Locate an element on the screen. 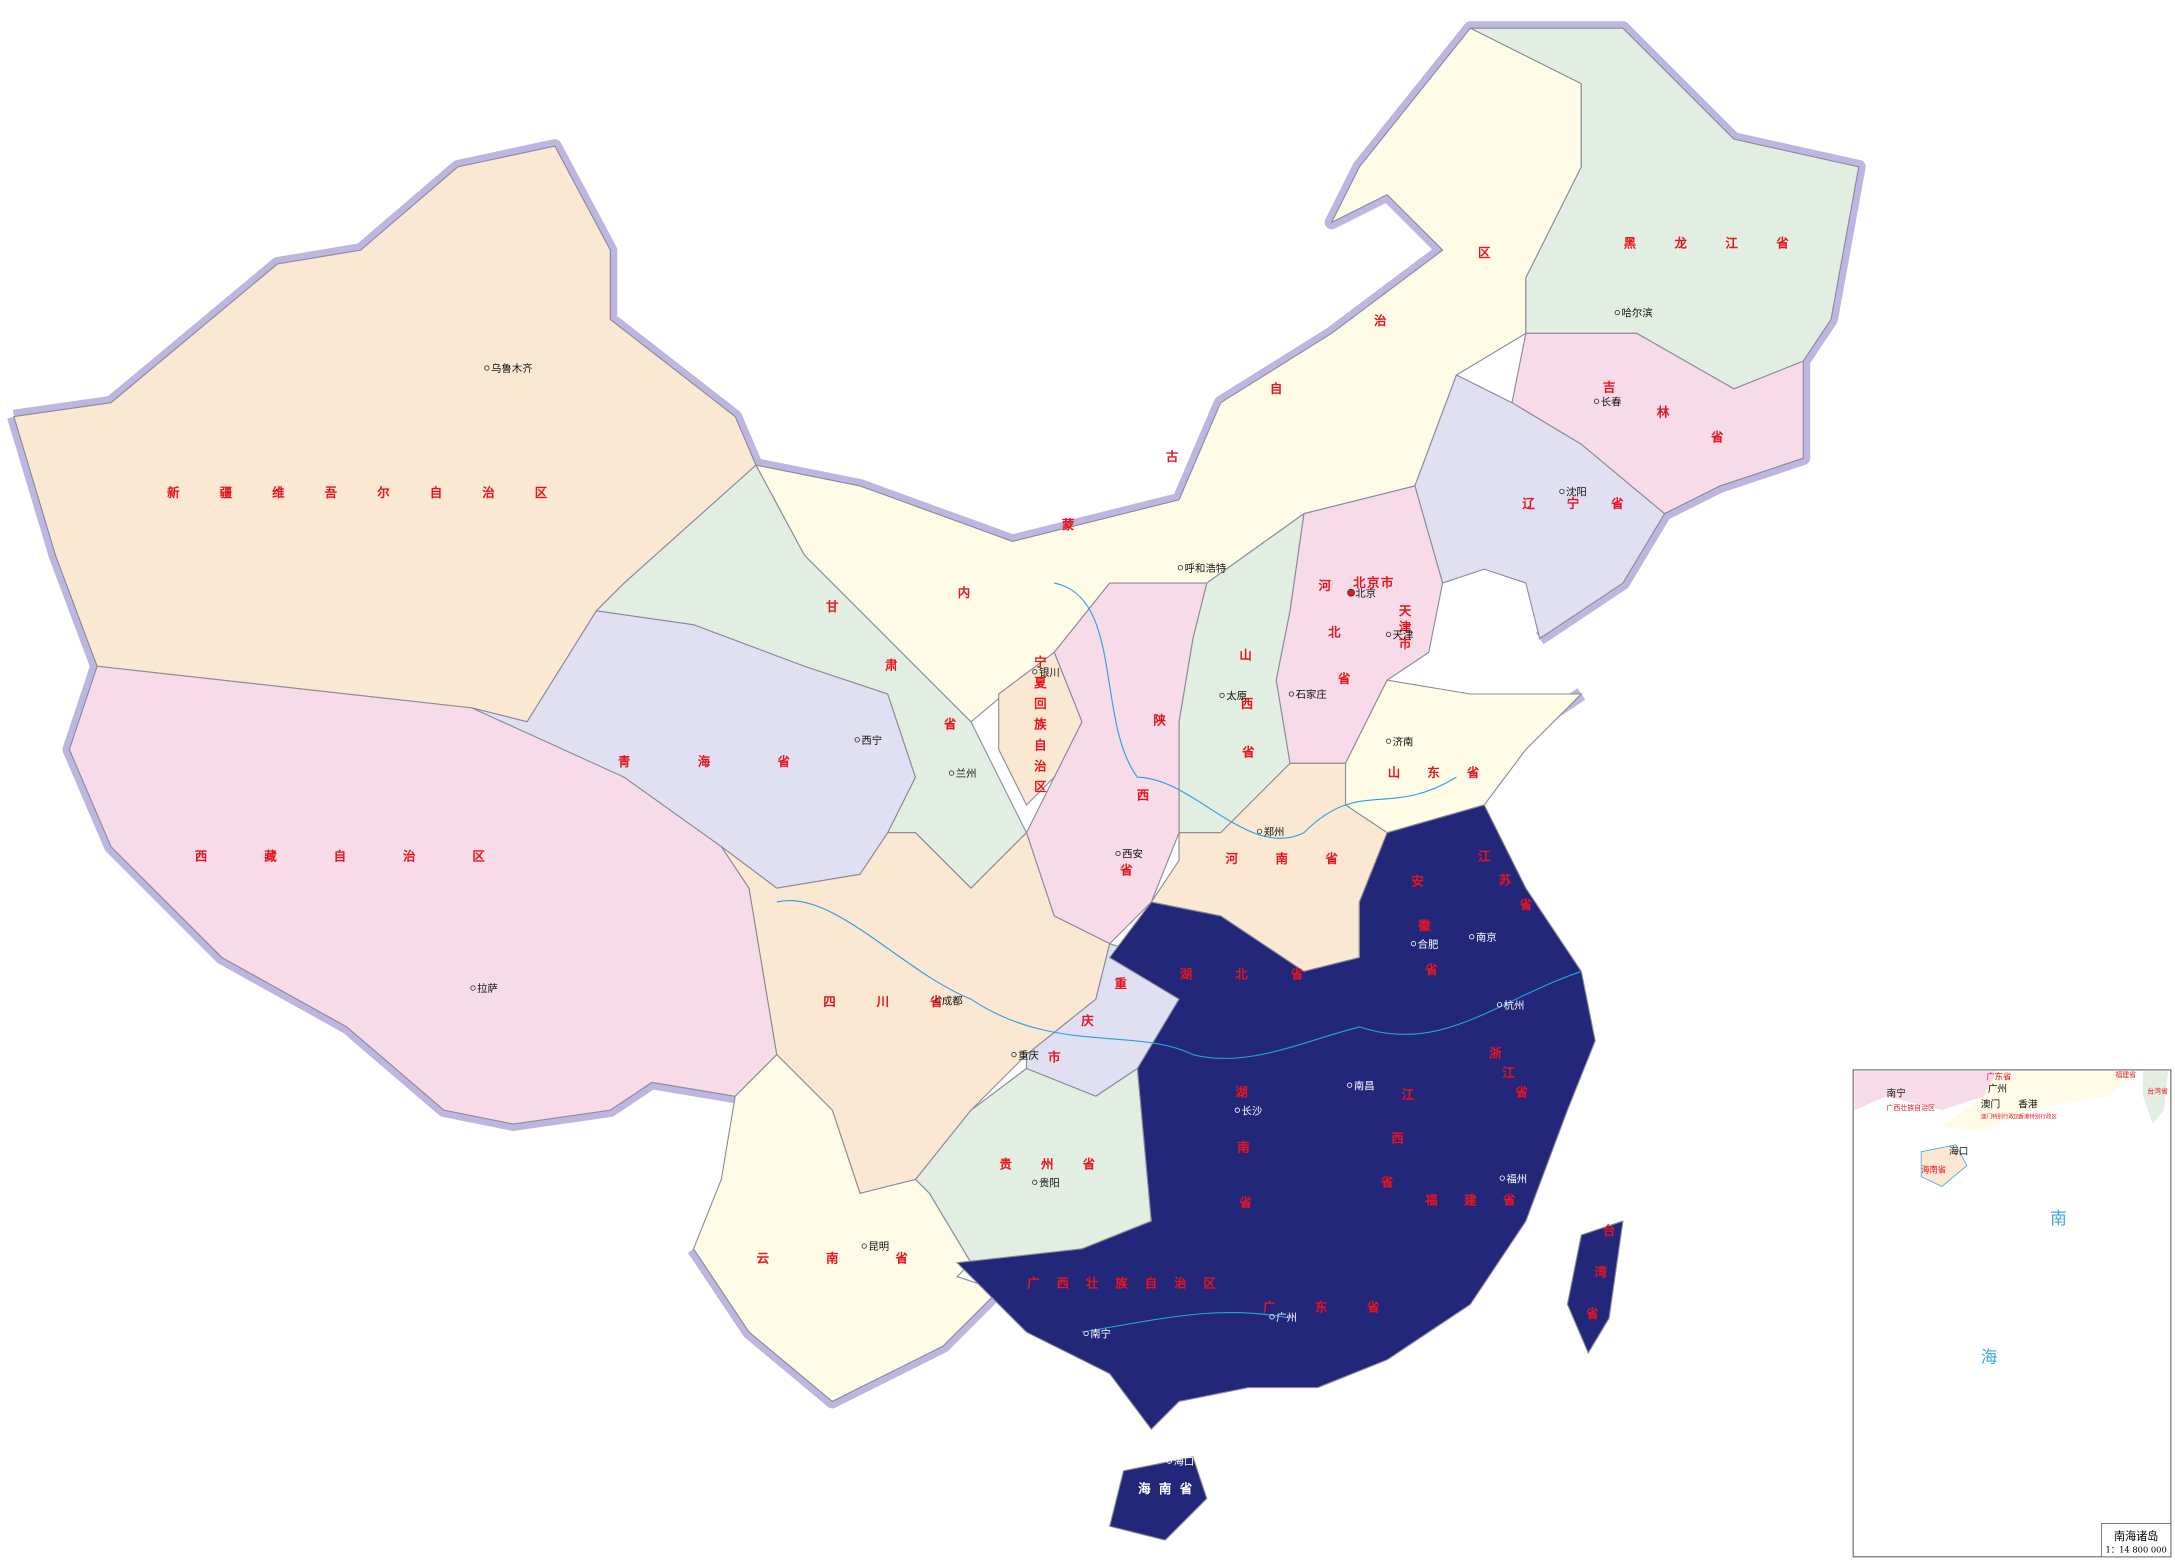  city-label: 呼和浩特 is located at coordinates (1206, 569).